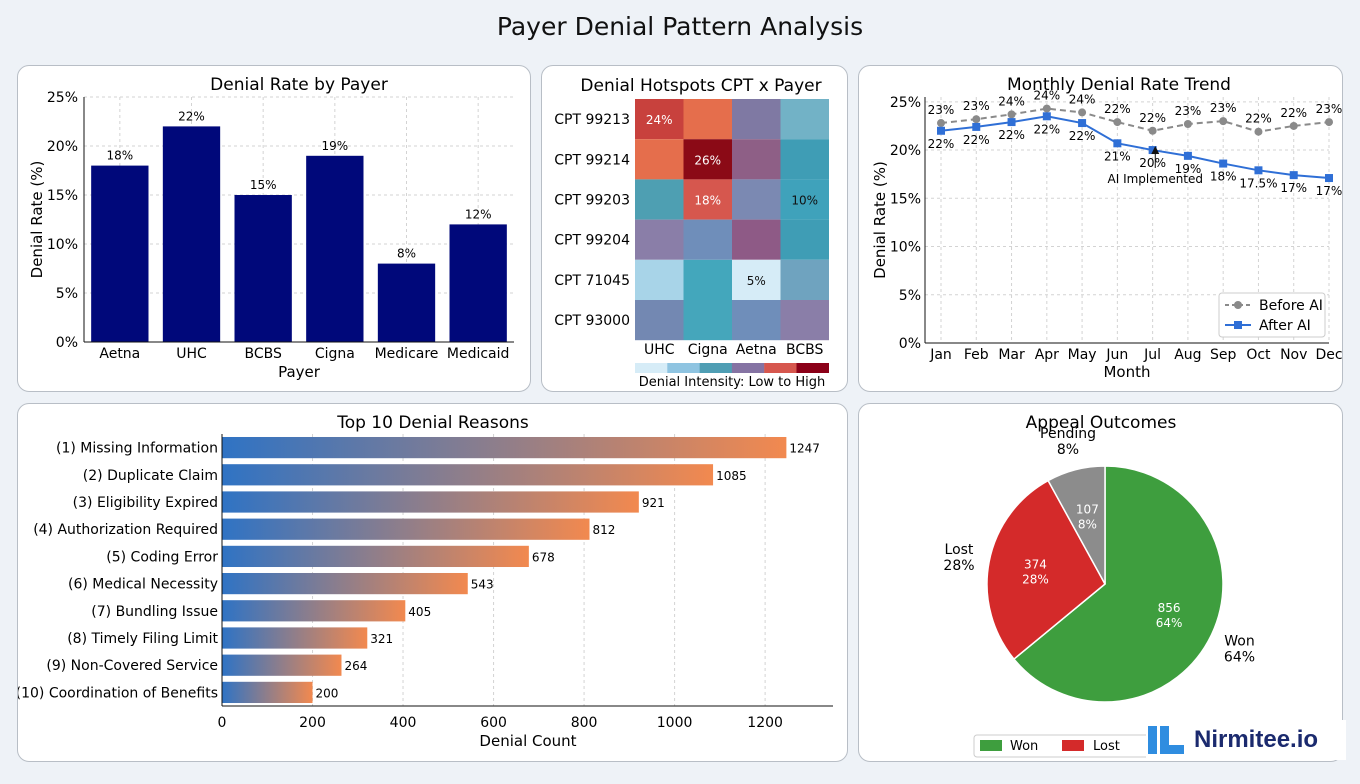  What do you see at coordinates (653, 503) in the screenshot?
I see `bar-value-label: 921` at bounding box center [653, 503].